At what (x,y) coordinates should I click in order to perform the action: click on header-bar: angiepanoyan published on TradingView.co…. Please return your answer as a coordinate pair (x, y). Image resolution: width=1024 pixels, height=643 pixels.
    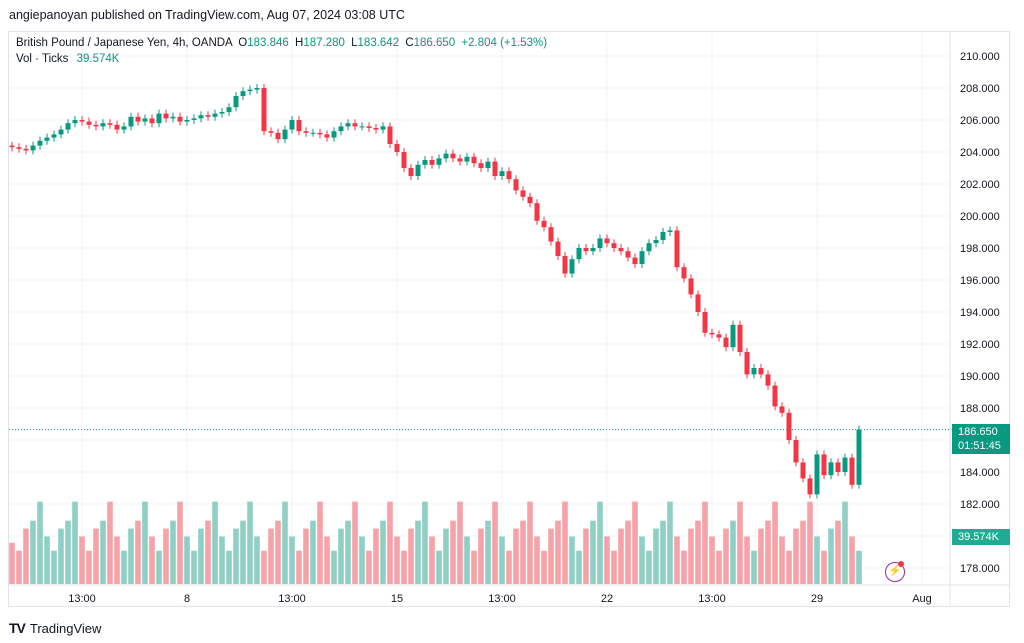
    Looking at the image, I should click on (512, 15).